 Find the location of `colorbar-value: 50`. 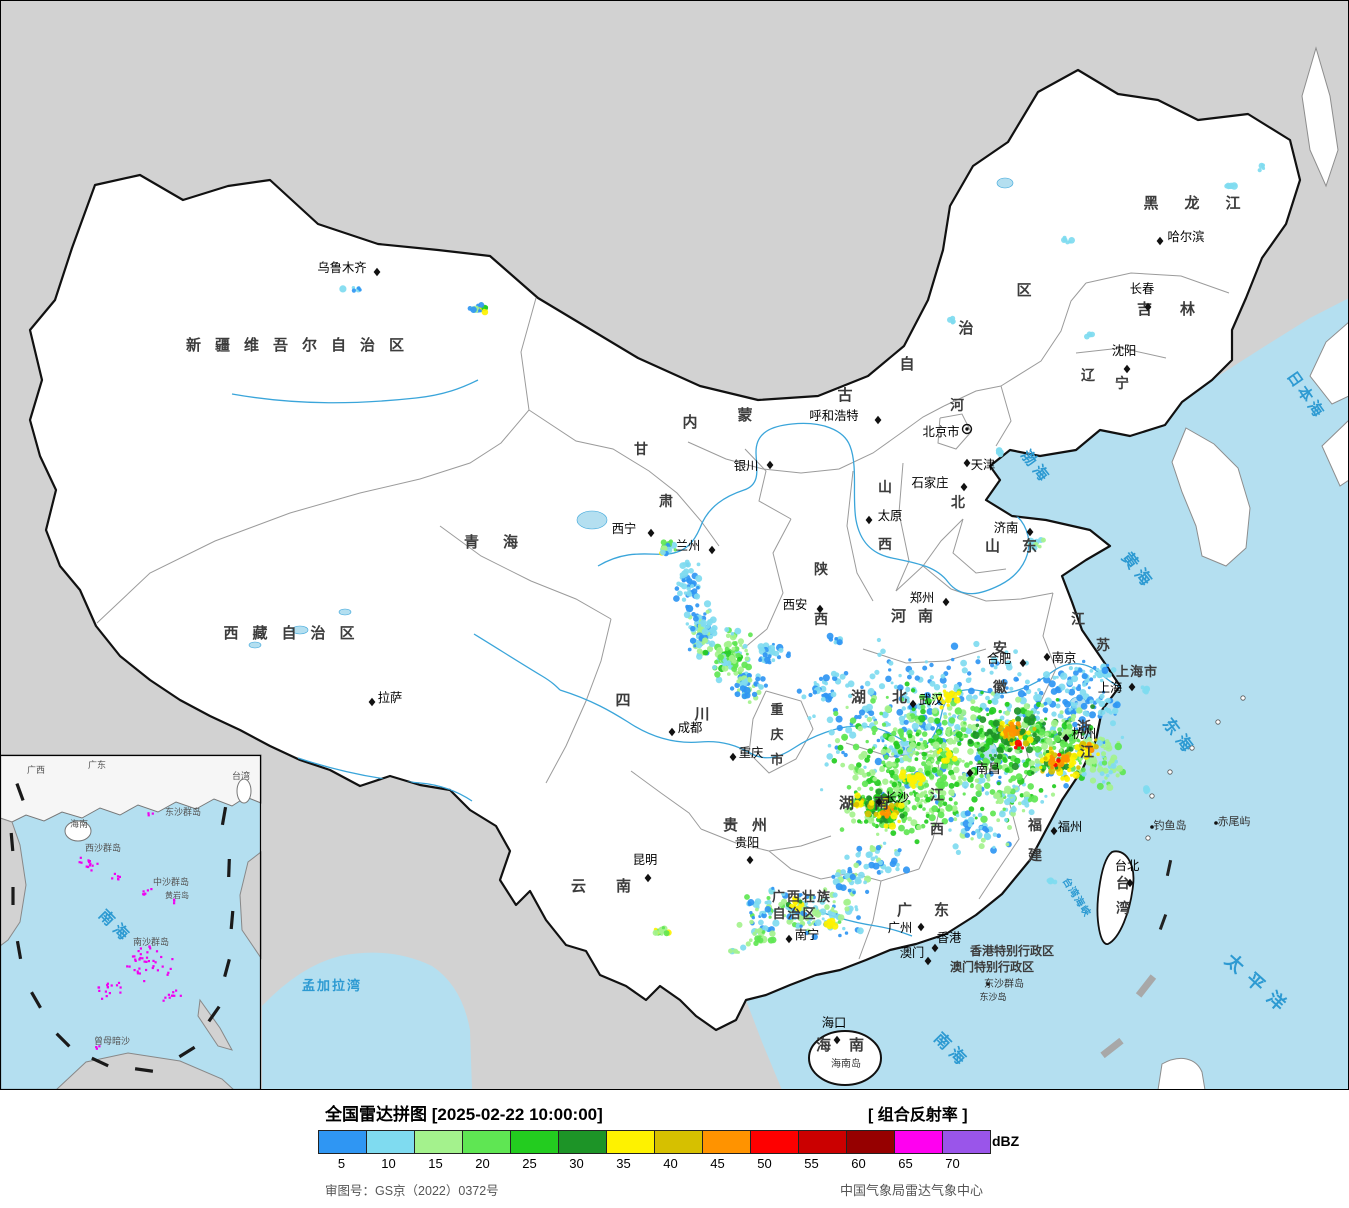

colorbar-value: 50 is located at coordinates (764, 1163).